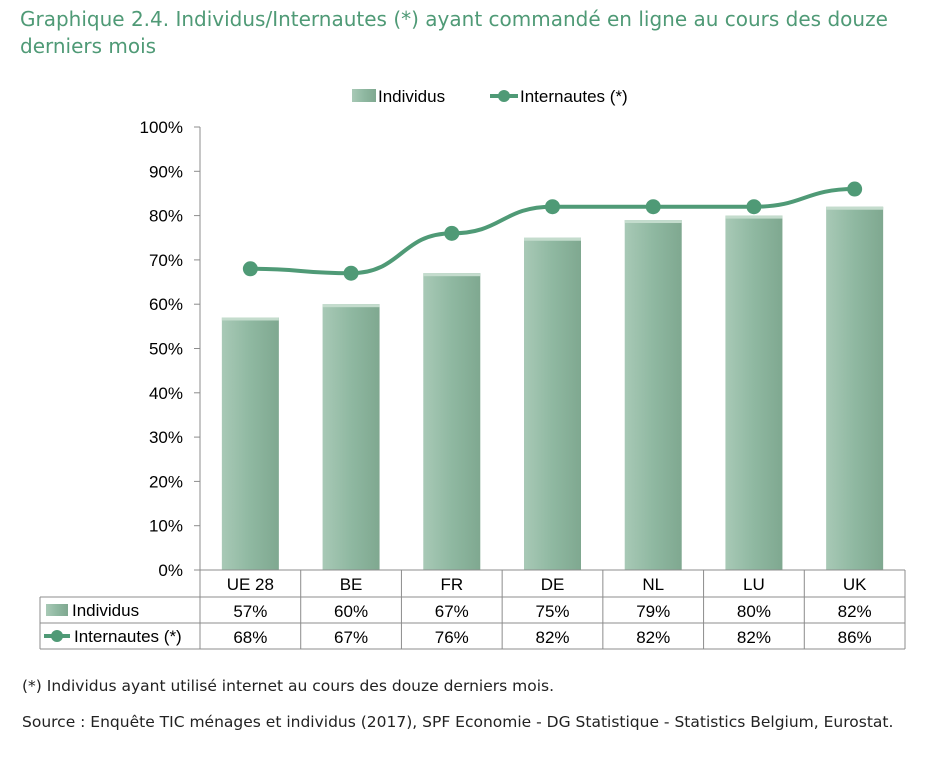 The height and width of the screenshot is (764, 936). Describe the element at coordinates (166, 526) in the screenshot. I see `y-tick-label: 10%` at that location.